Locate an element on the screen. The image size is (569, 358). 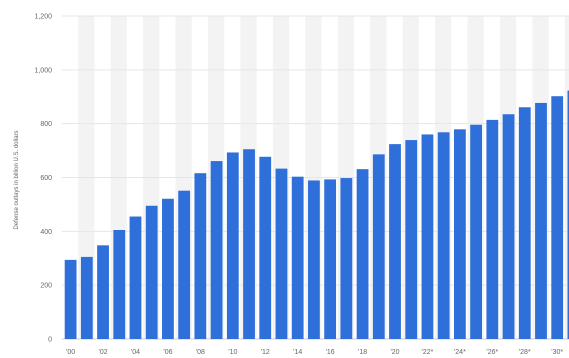
bar-2020 is located at coordinates (395, 241).